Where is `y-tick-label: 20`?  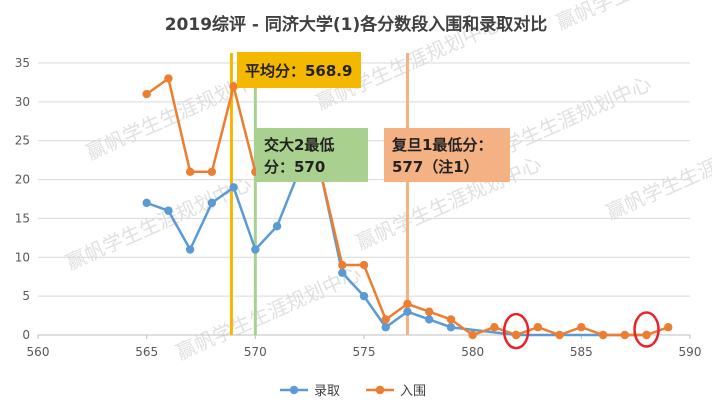 y-tick-label: 20 is located at coordinates (22, 180).